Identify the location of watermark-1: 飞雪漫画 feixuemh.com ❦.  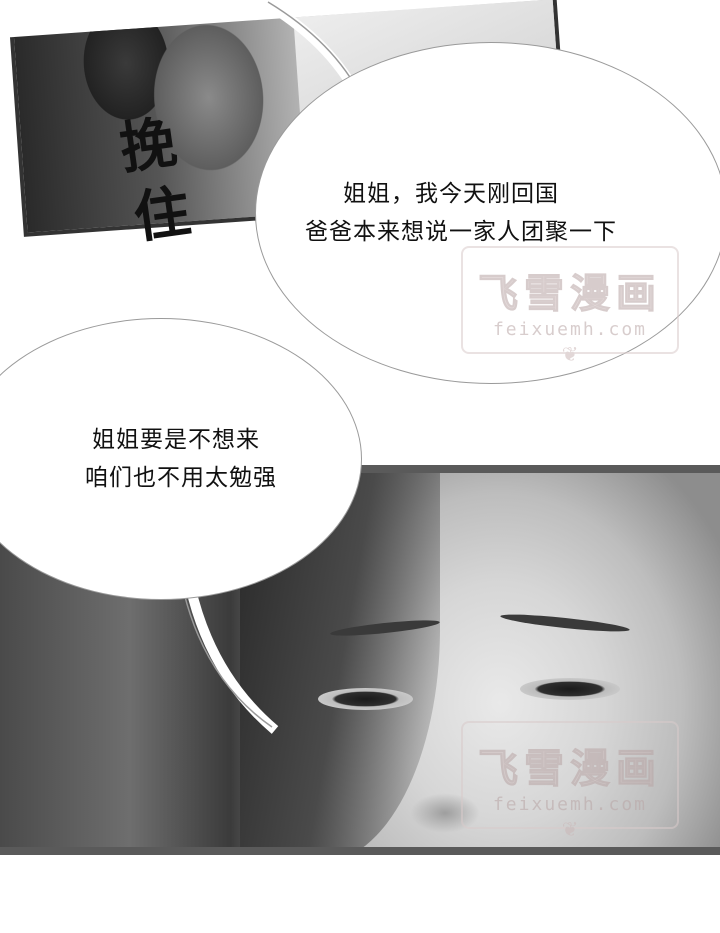
(570, 300).